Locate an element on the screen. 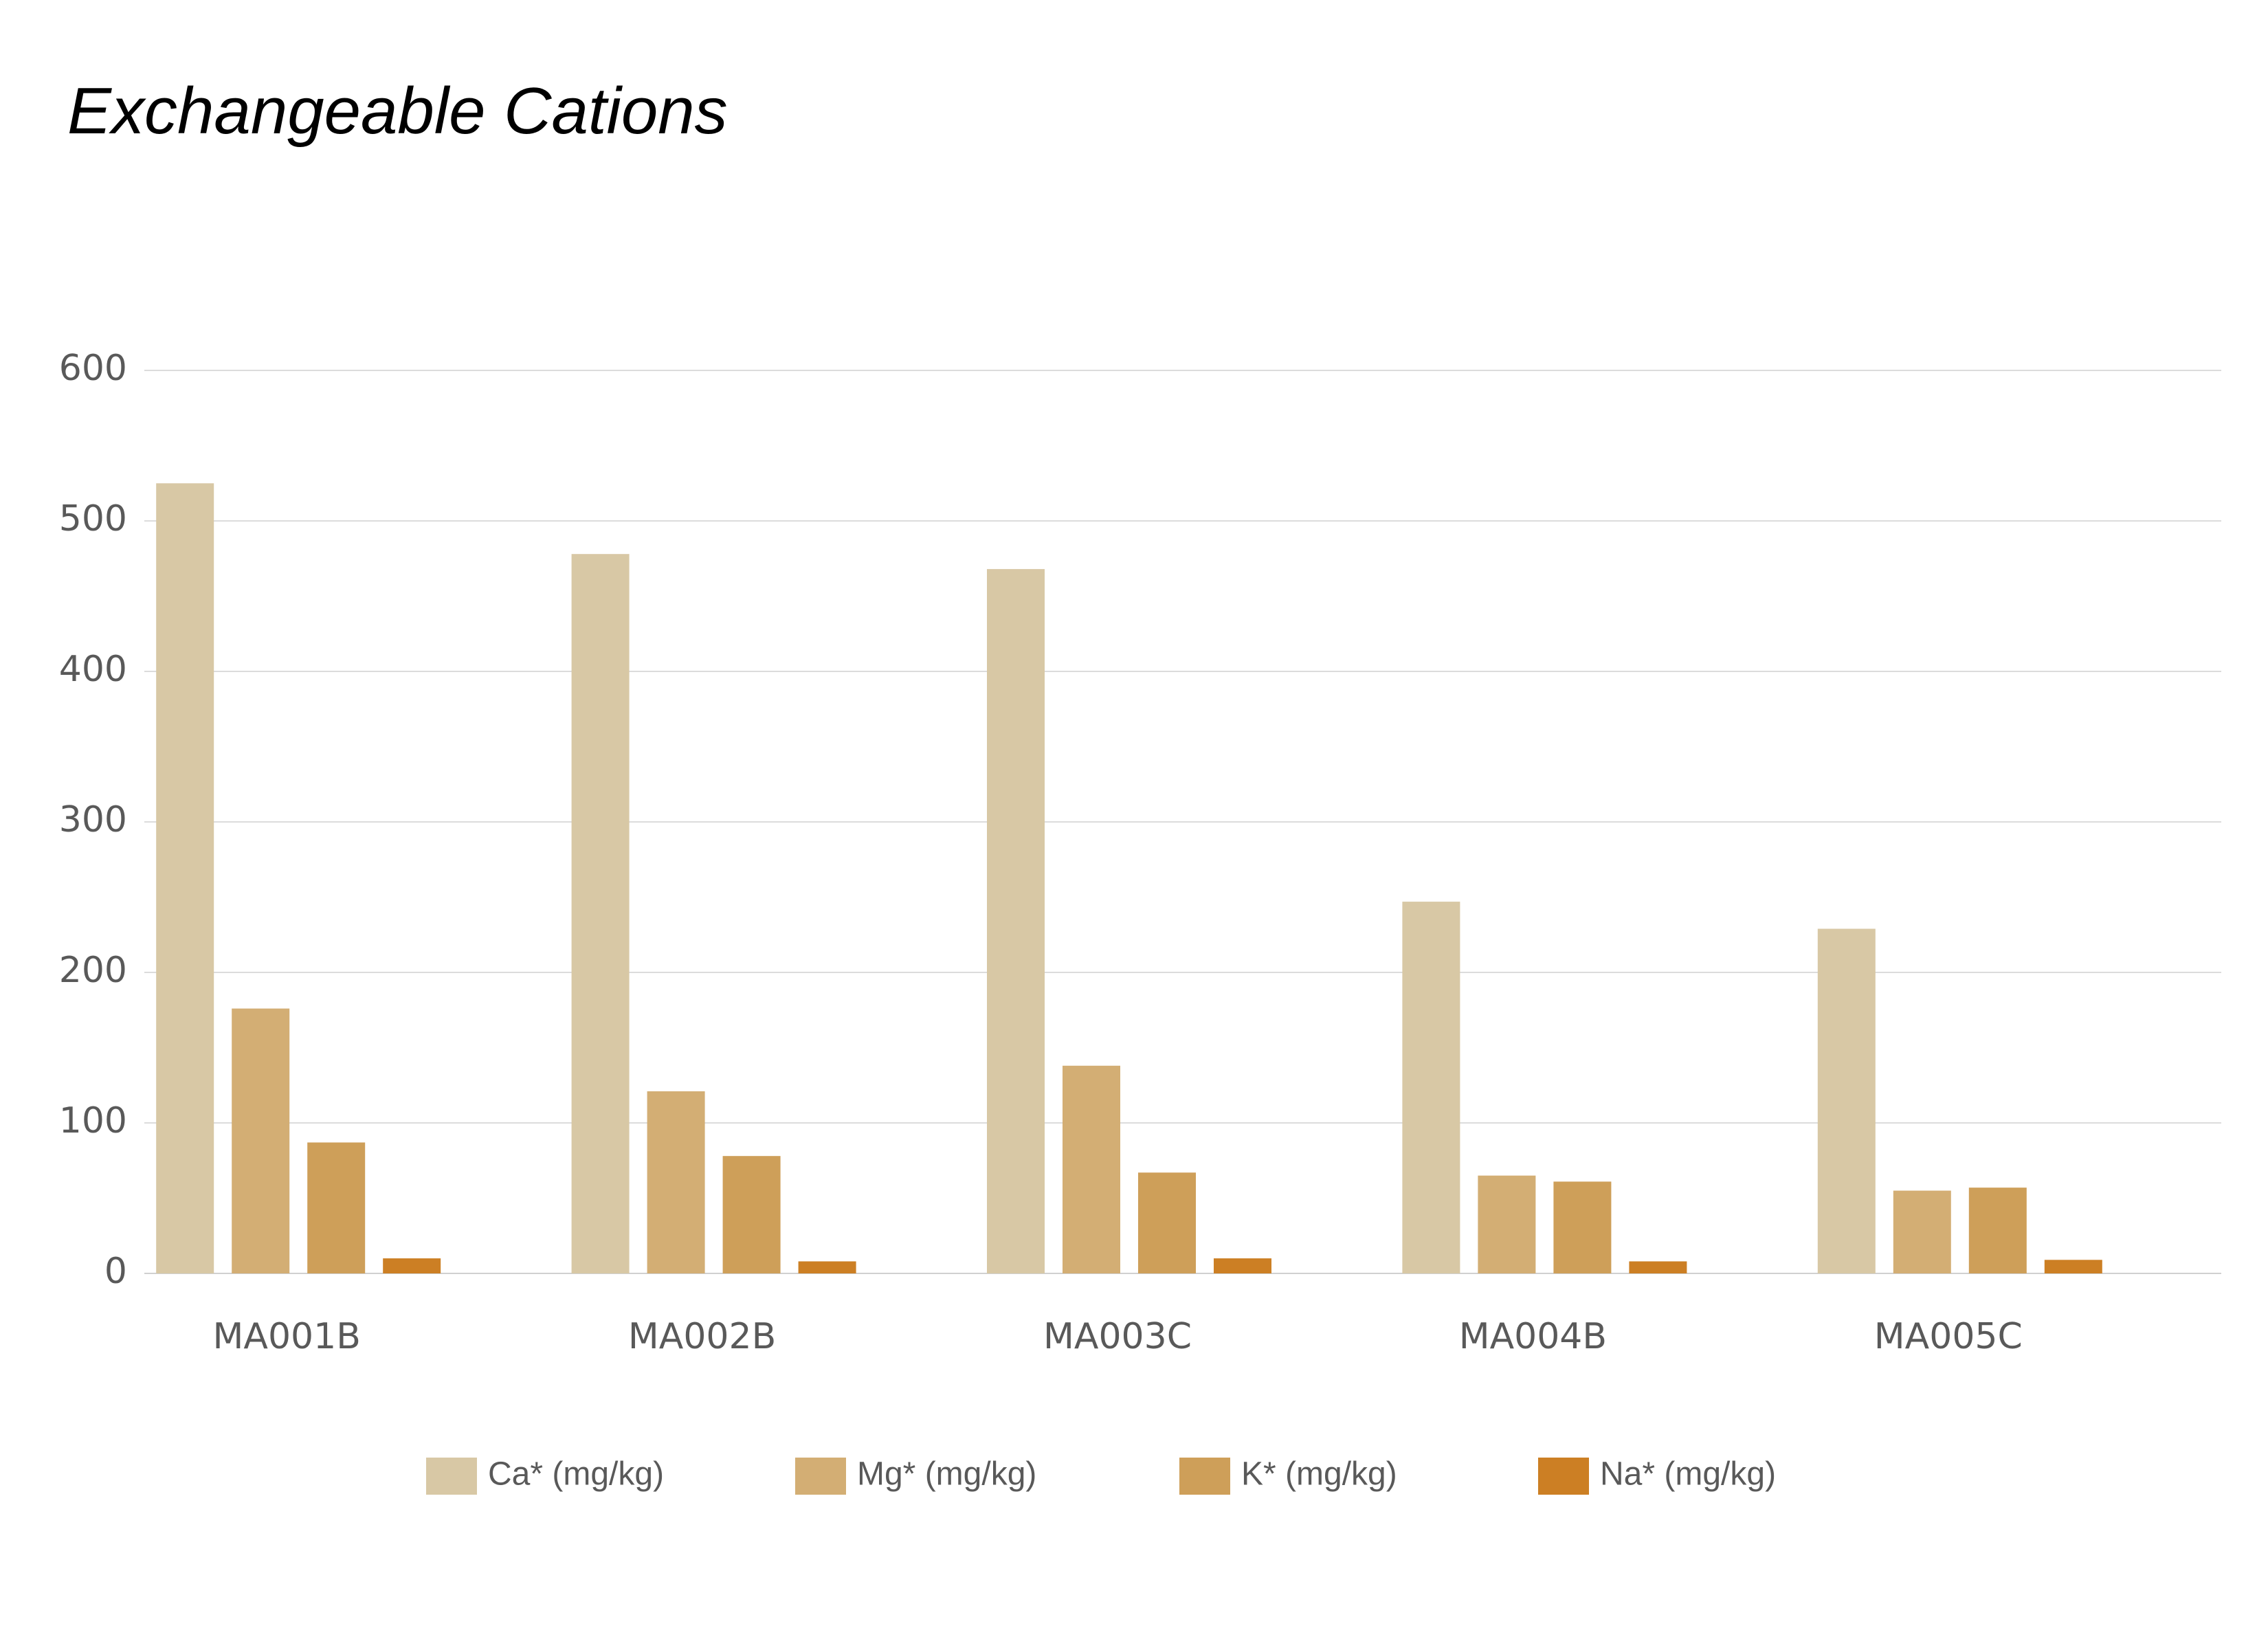 This screenshot has width=2268, height=1650. x-tick-label: MA002B is located at coordinates (702, 1336).